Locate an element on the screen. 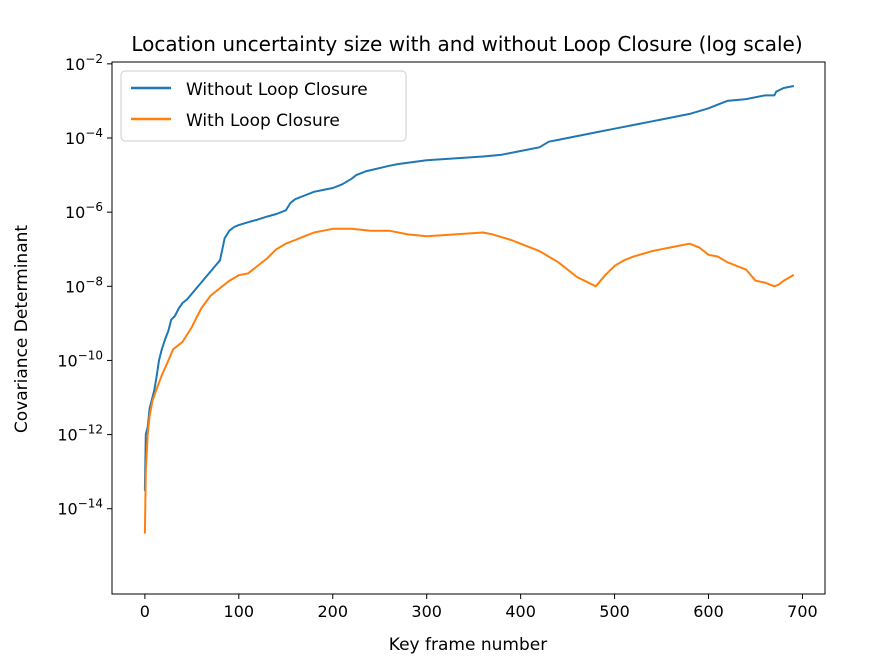 The image size is (889, 664). y-tick-label-exponent: −14 is located at coordinates (90, 504).